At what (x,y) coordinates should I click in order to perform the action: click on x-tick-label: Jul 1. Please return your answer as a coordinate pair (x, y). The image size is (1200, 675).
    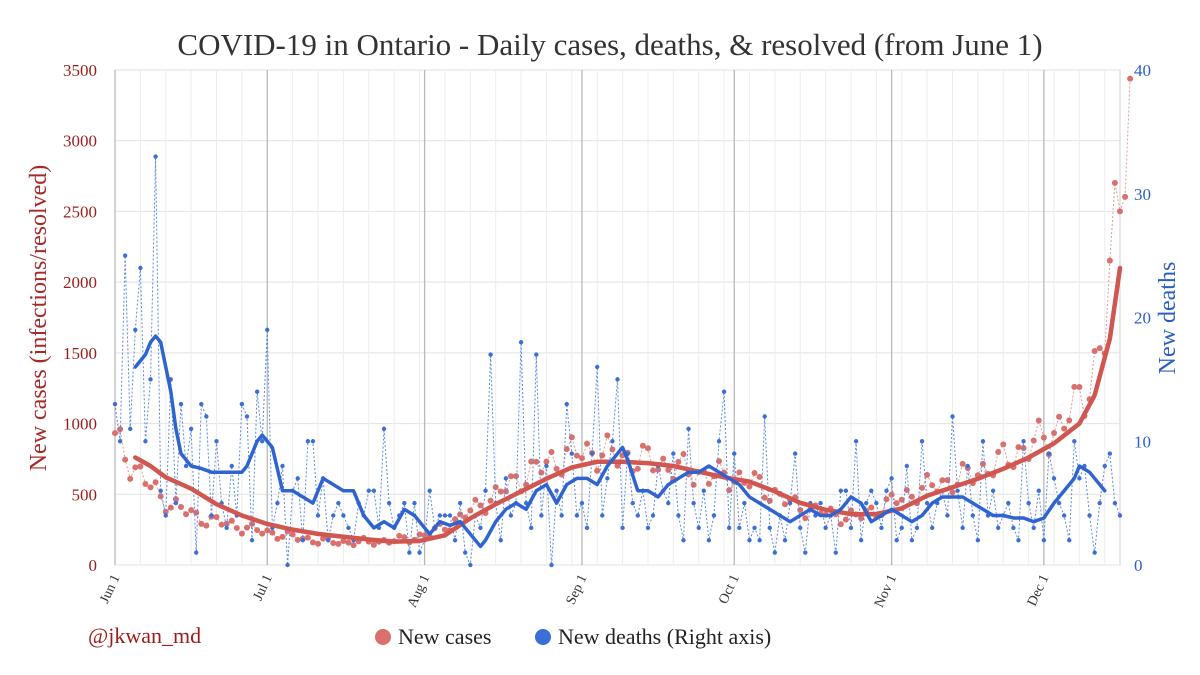
    Looking at the image, I should click on (263, 587).